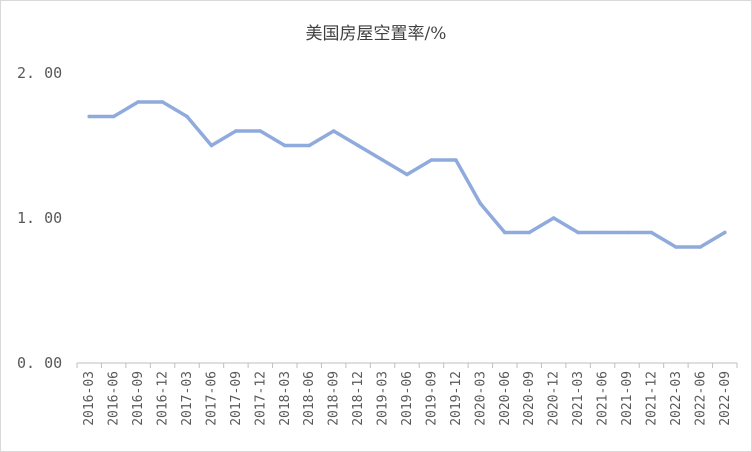 The image size is (752, 452). I want to click on x-tick-label: 2018-06, so click(309, 398).